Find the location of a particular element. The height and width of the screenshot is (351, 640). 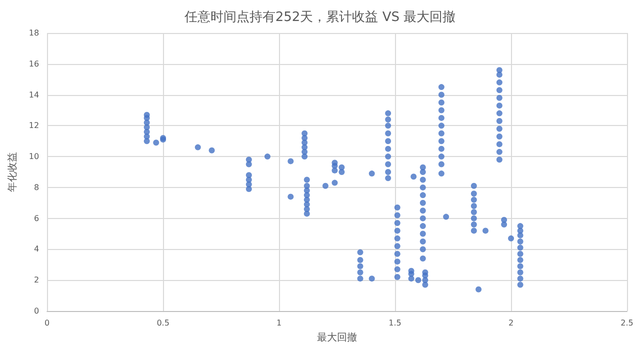

x-tick-label: 2 is located at coordinates (511, 323).